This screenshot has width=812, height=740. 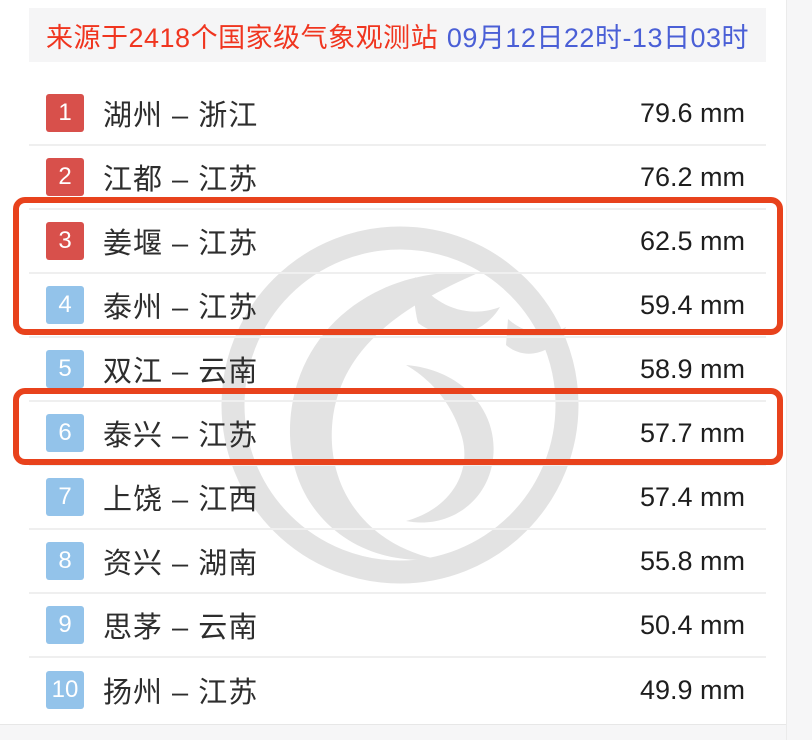 I want to click on precipitation-value: 76.2 mm, so click(x=692, y=176).